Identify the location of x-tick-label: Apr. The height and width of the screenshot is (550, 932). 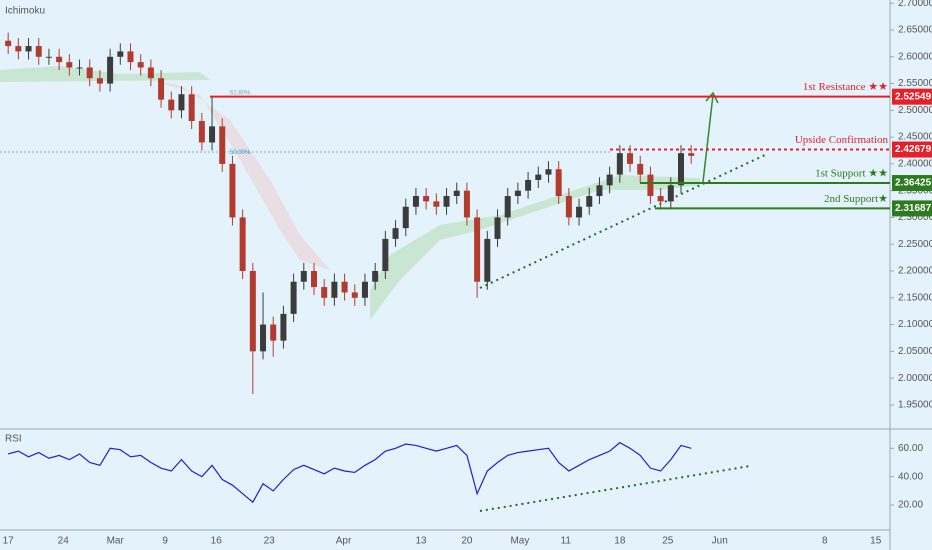
(344, 541).